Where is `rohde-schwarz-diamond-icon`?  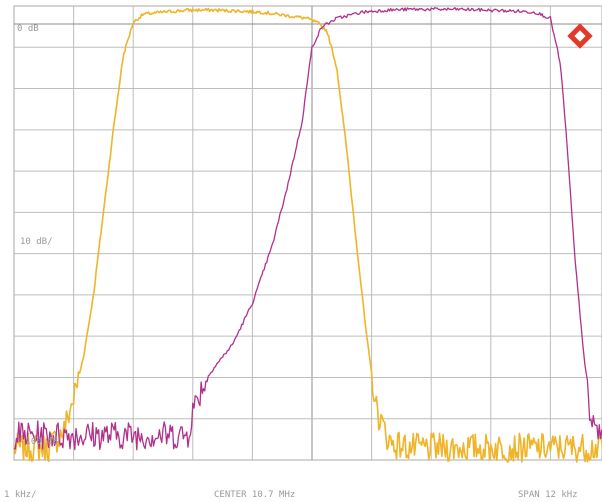
rohde-schwarz-diamond-icon is located at coordinates (580, 36).